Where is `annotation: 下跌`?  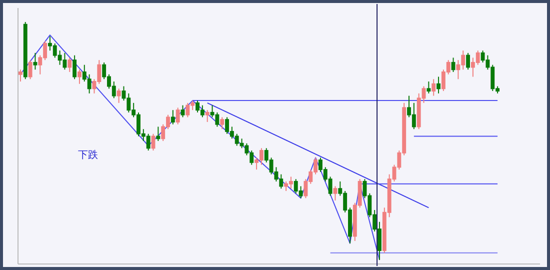 annotation: 下跌 is located at coordinates (88, 155).